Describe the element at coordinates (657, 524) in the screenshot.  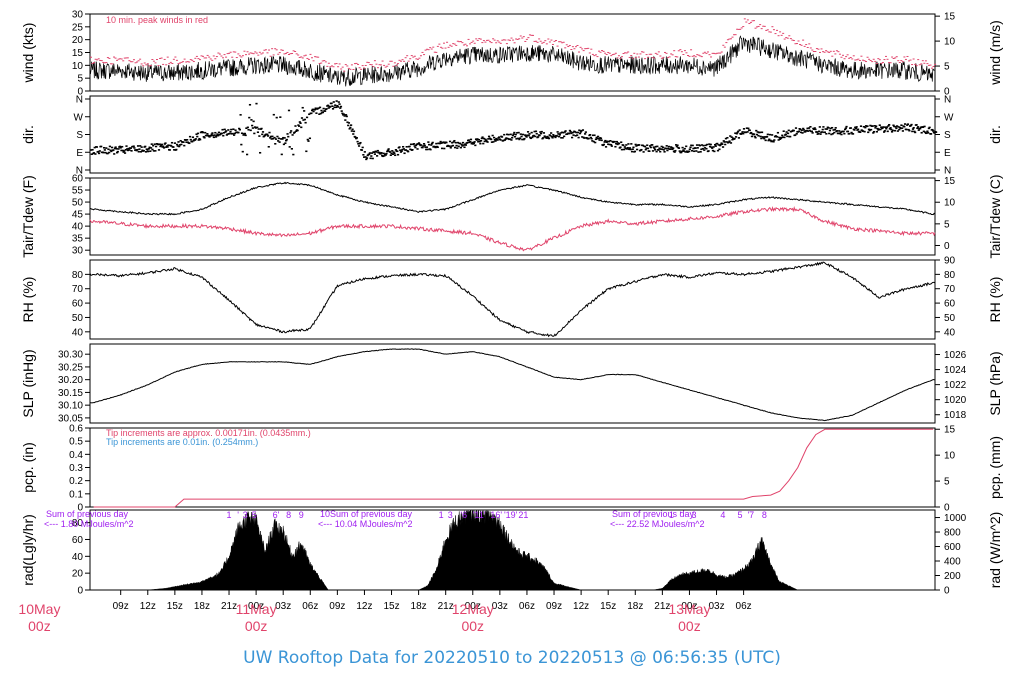
I see `daily-sum-value-2: <--- 22.52 MJoules/m^2` at that location.